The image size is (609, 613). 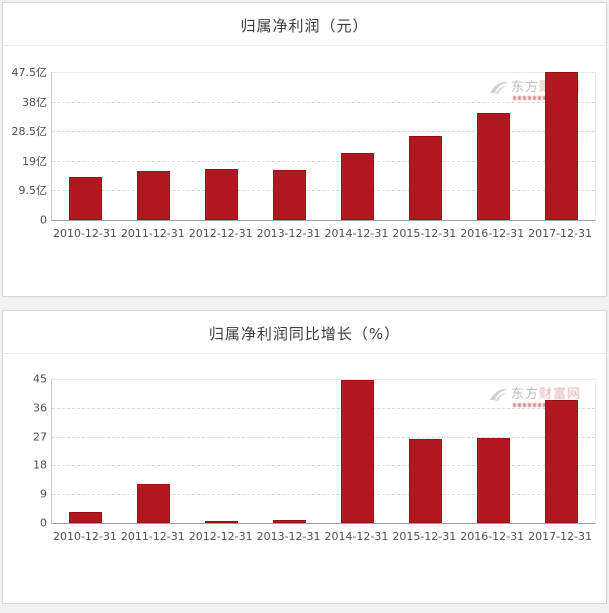 I want to click on y-axis-tick-label: 36, so click(x=40, y=408).